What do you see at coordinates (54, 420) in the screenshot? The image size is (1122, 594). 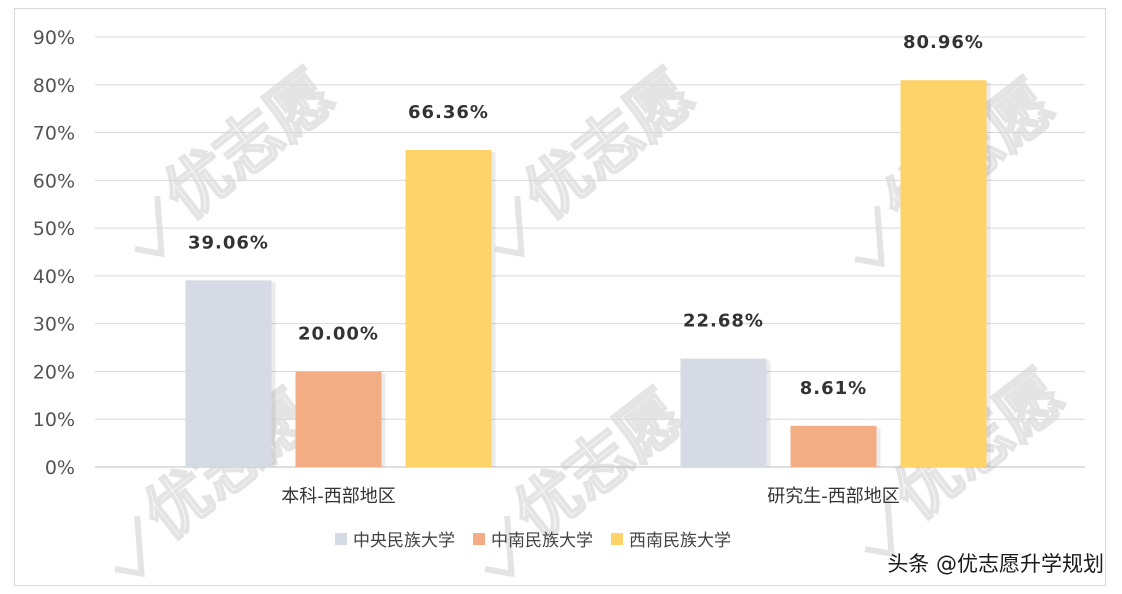 I see `y-tick-label: 10%` at bounding box center [54, 420].